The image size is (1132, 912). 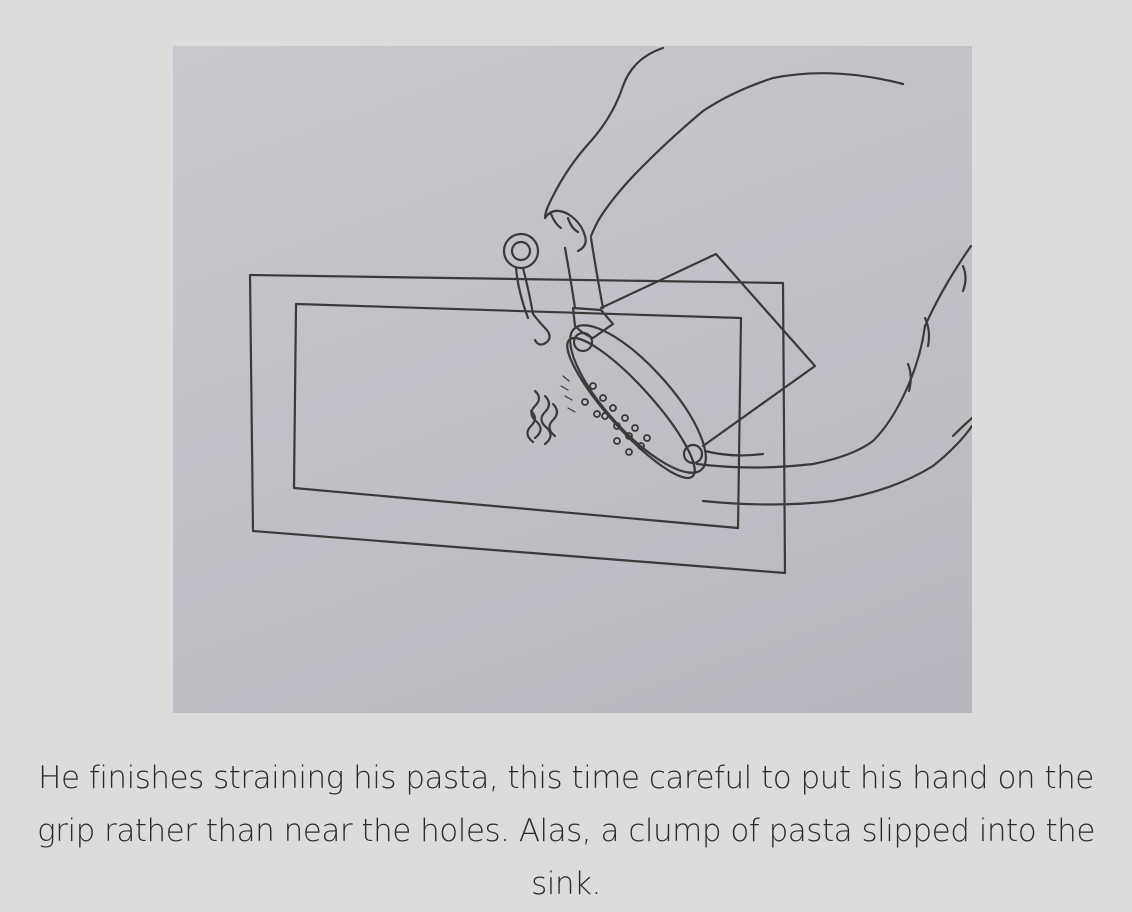 I want to click on sink-basin-outline, so click(x=517, y=416).